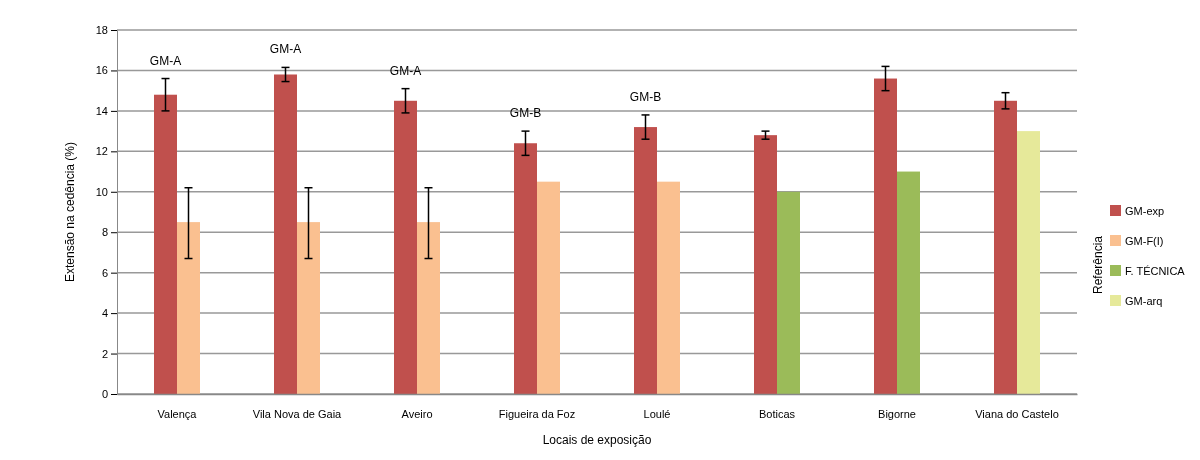 The height and width of the screenshot is (460, 1200). Describe the element at coordinates (104, 272) in the screenshot. I see `y-tick-label: 6` at that location.